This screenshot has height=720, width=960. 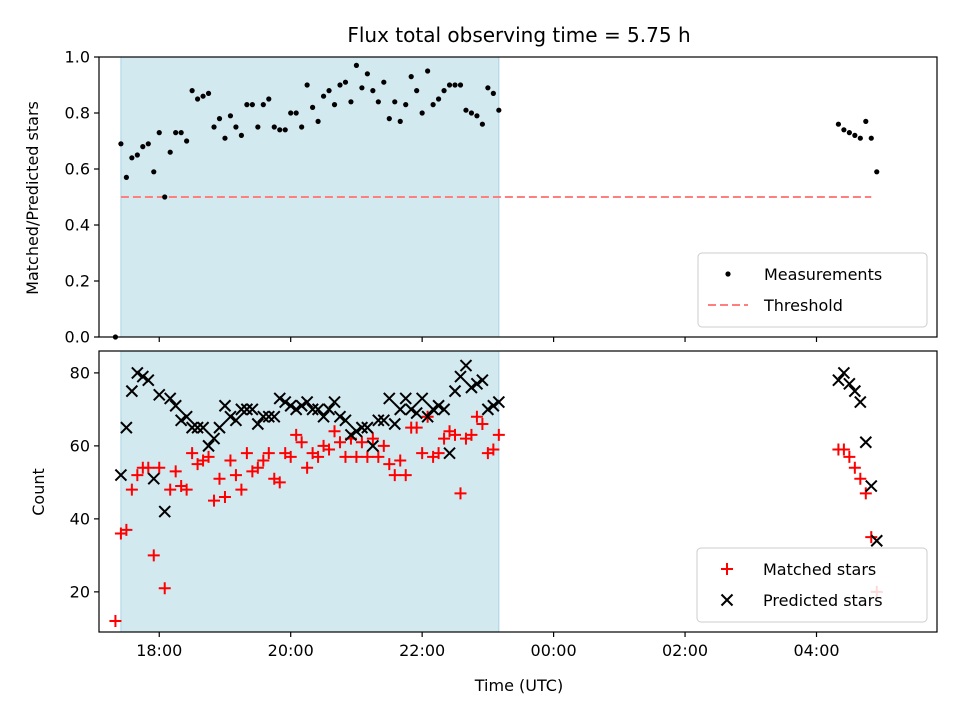 What do you see at coordinates (77, 225) in the screenshot?
I see `top-y-tick-label: 0.4` at bounding box center [77, 225].